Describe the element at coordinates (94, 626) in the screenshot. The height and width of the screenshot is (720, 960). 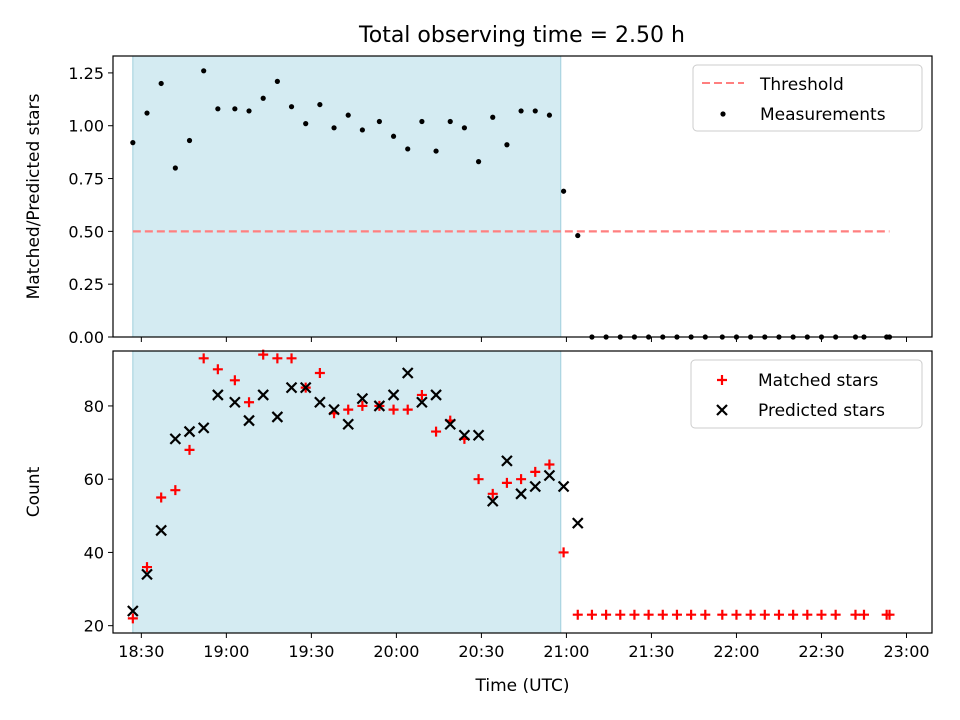
I see `y-tick-label: 20` at that location.